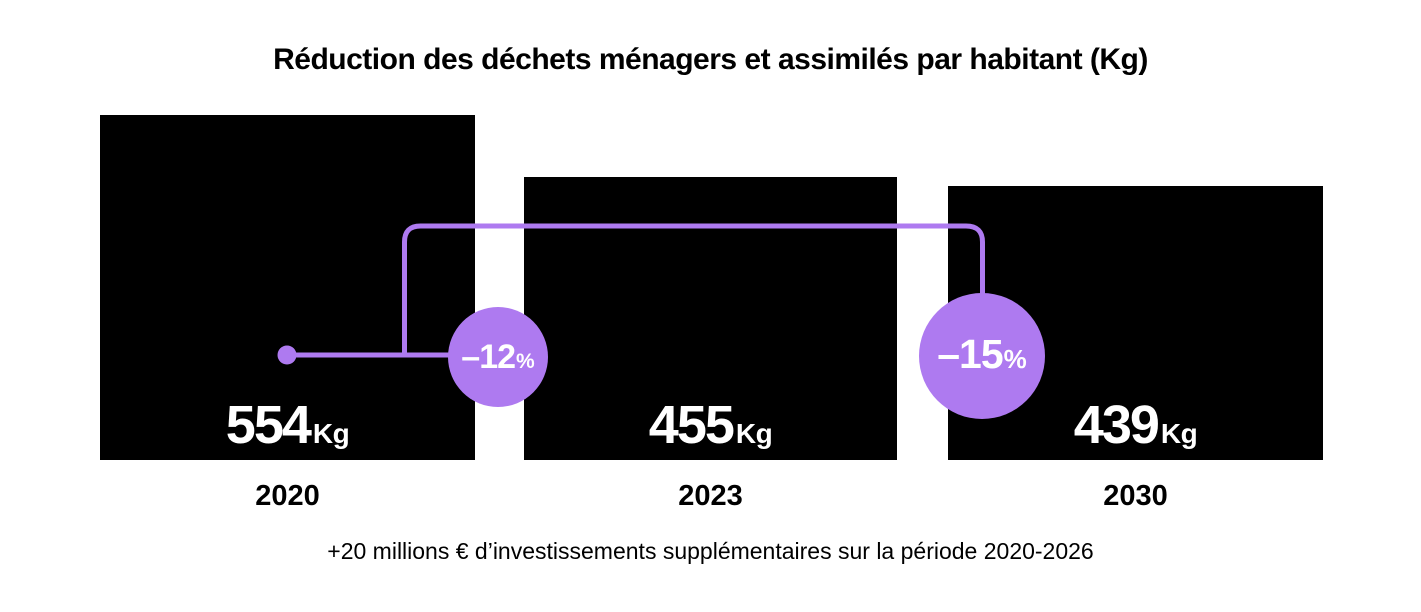 The width and height of the screenshot is (1421, 612). Describe the element at coordinates (268, 425) in the screenshot. I see `bar-value-number: 554` at that location.